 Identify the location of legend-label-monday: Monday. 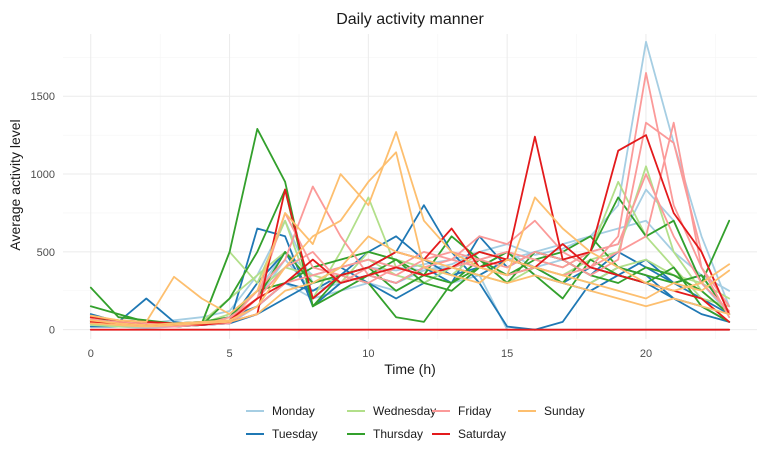
(293, 411).